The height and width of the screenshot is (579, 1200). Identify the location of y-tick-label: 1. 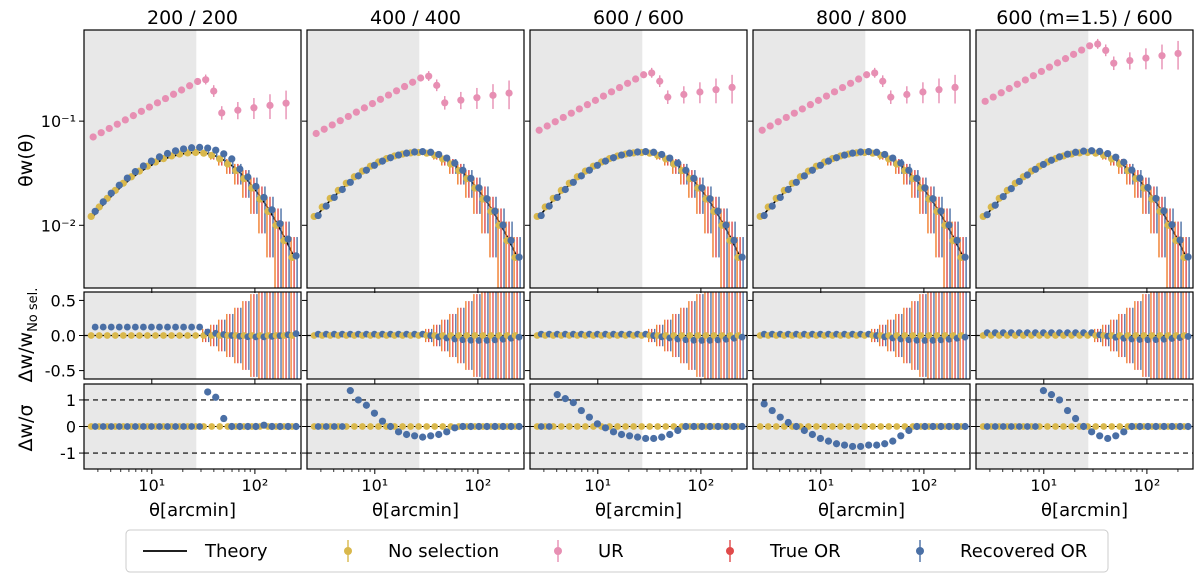
(71, 400).